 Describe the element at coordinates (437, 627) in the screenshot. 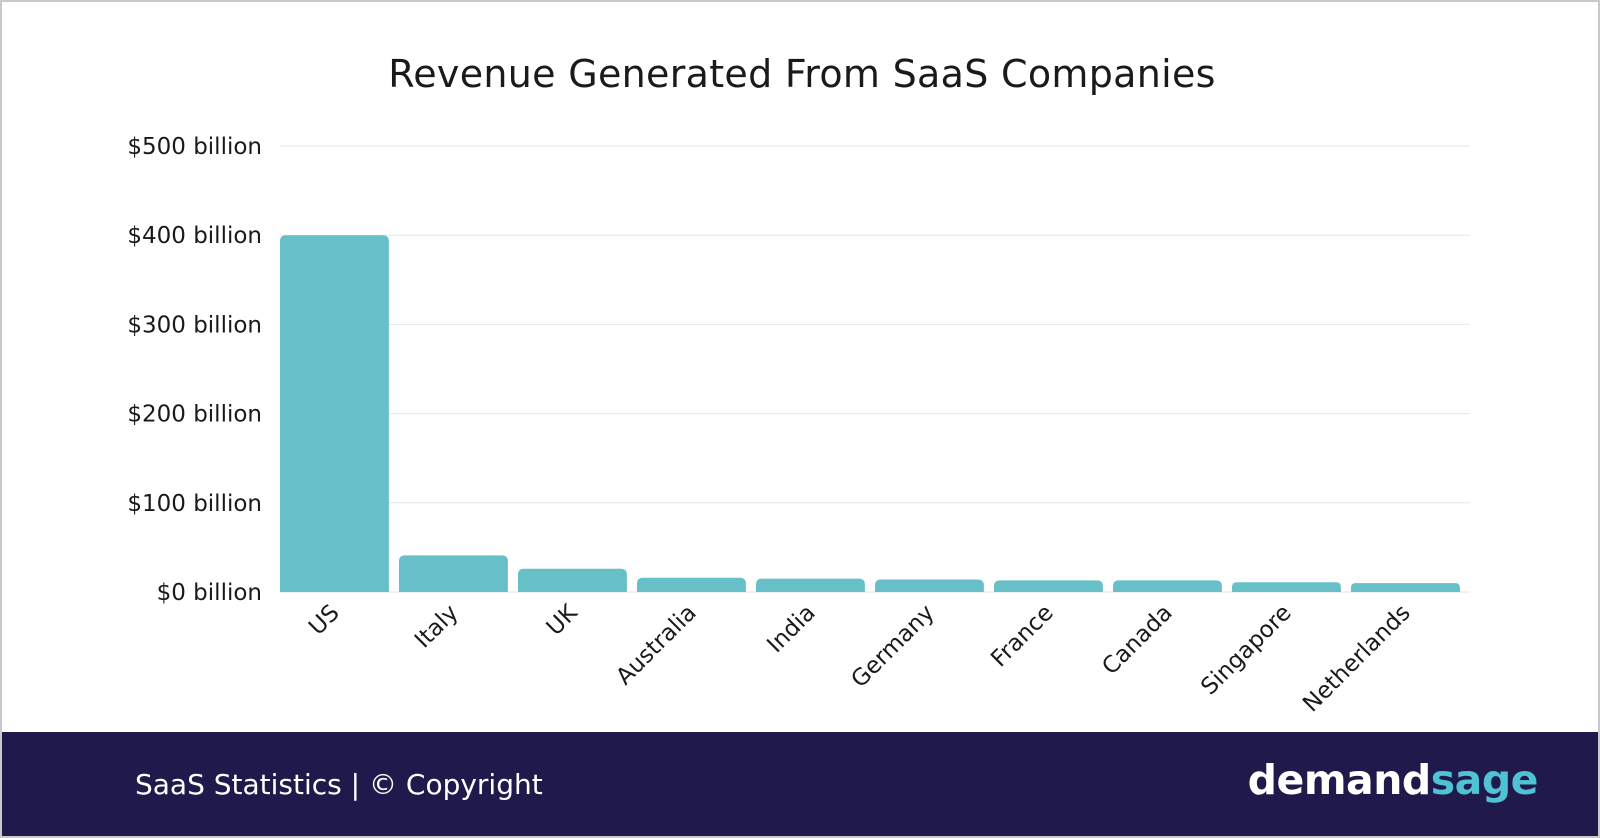

I see `x-tick-label: Italy` at that location.